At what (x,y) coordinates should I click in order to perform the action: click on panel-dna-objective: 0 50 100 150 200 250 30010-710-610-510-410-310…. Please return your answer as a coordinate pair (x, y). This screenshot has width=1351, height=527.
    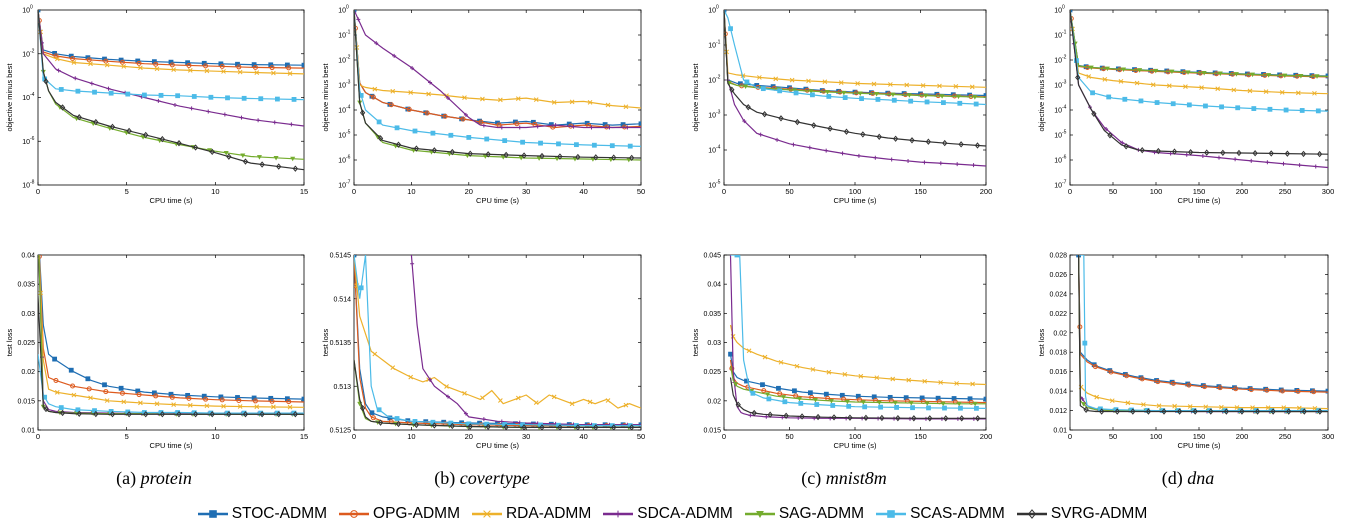
    Looking at the image, I should click on (1185, 105).